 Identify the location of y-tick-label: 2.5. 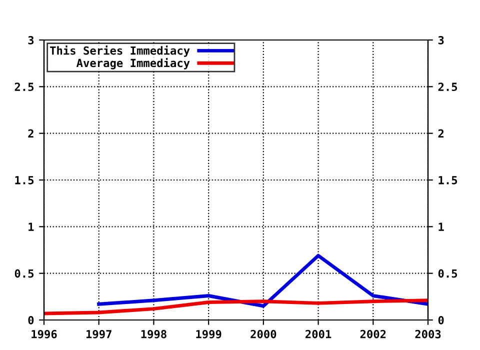
(24, 87).